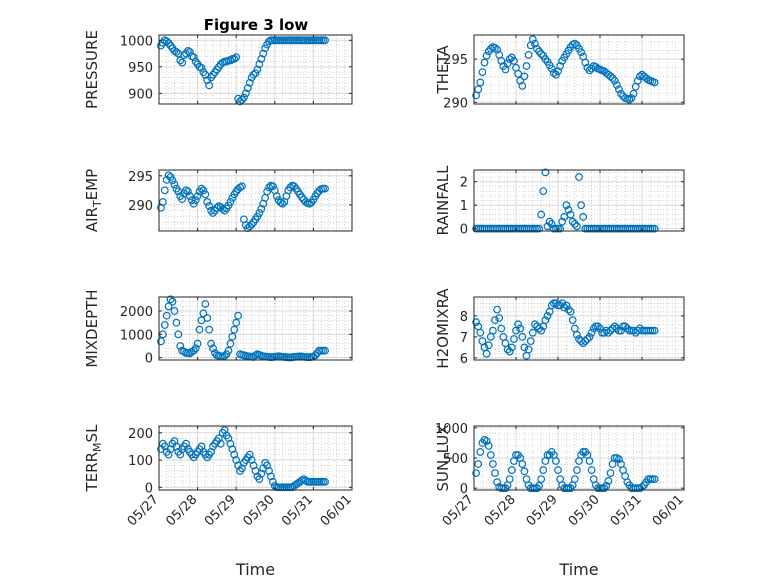 The image size is (778, 583). What do you see at coordinates (136, 41) in the screenshot?
I see `y-tick-label: 1000` at bounding box center [136, 41].